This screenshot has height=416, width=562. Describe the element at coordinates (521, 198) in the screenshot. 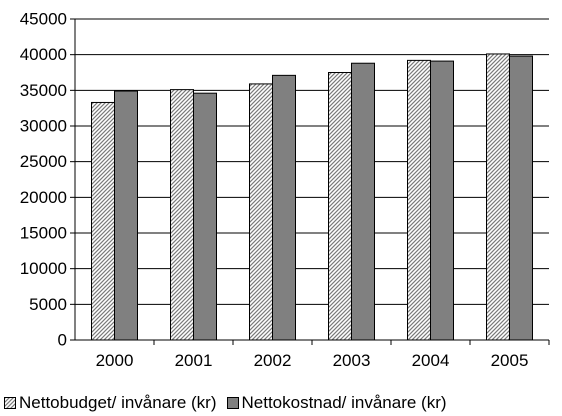

I see `bar-nettokostnad-2005` at that location.